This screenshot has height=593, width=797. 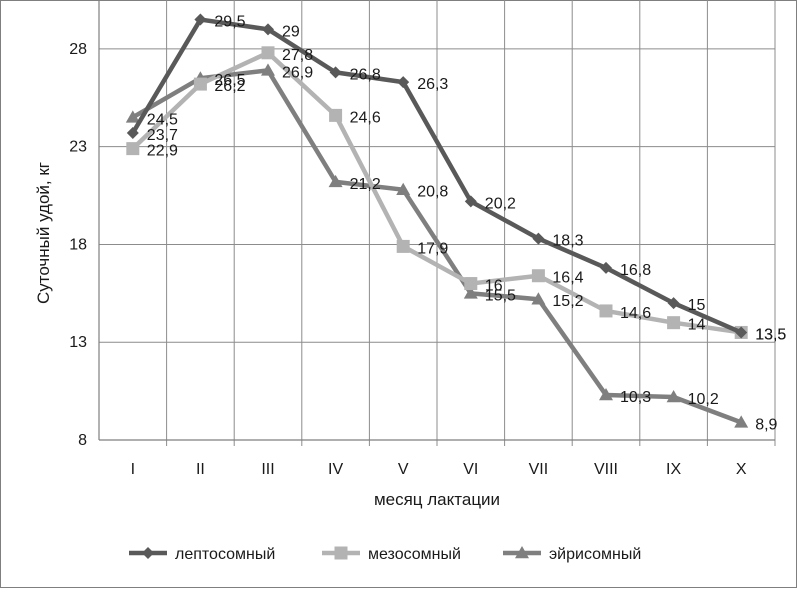 What do you see at coordinates (78, 342) in the screenshot?
I see `y-tick-label: 13` at bounding box center [78, 342].